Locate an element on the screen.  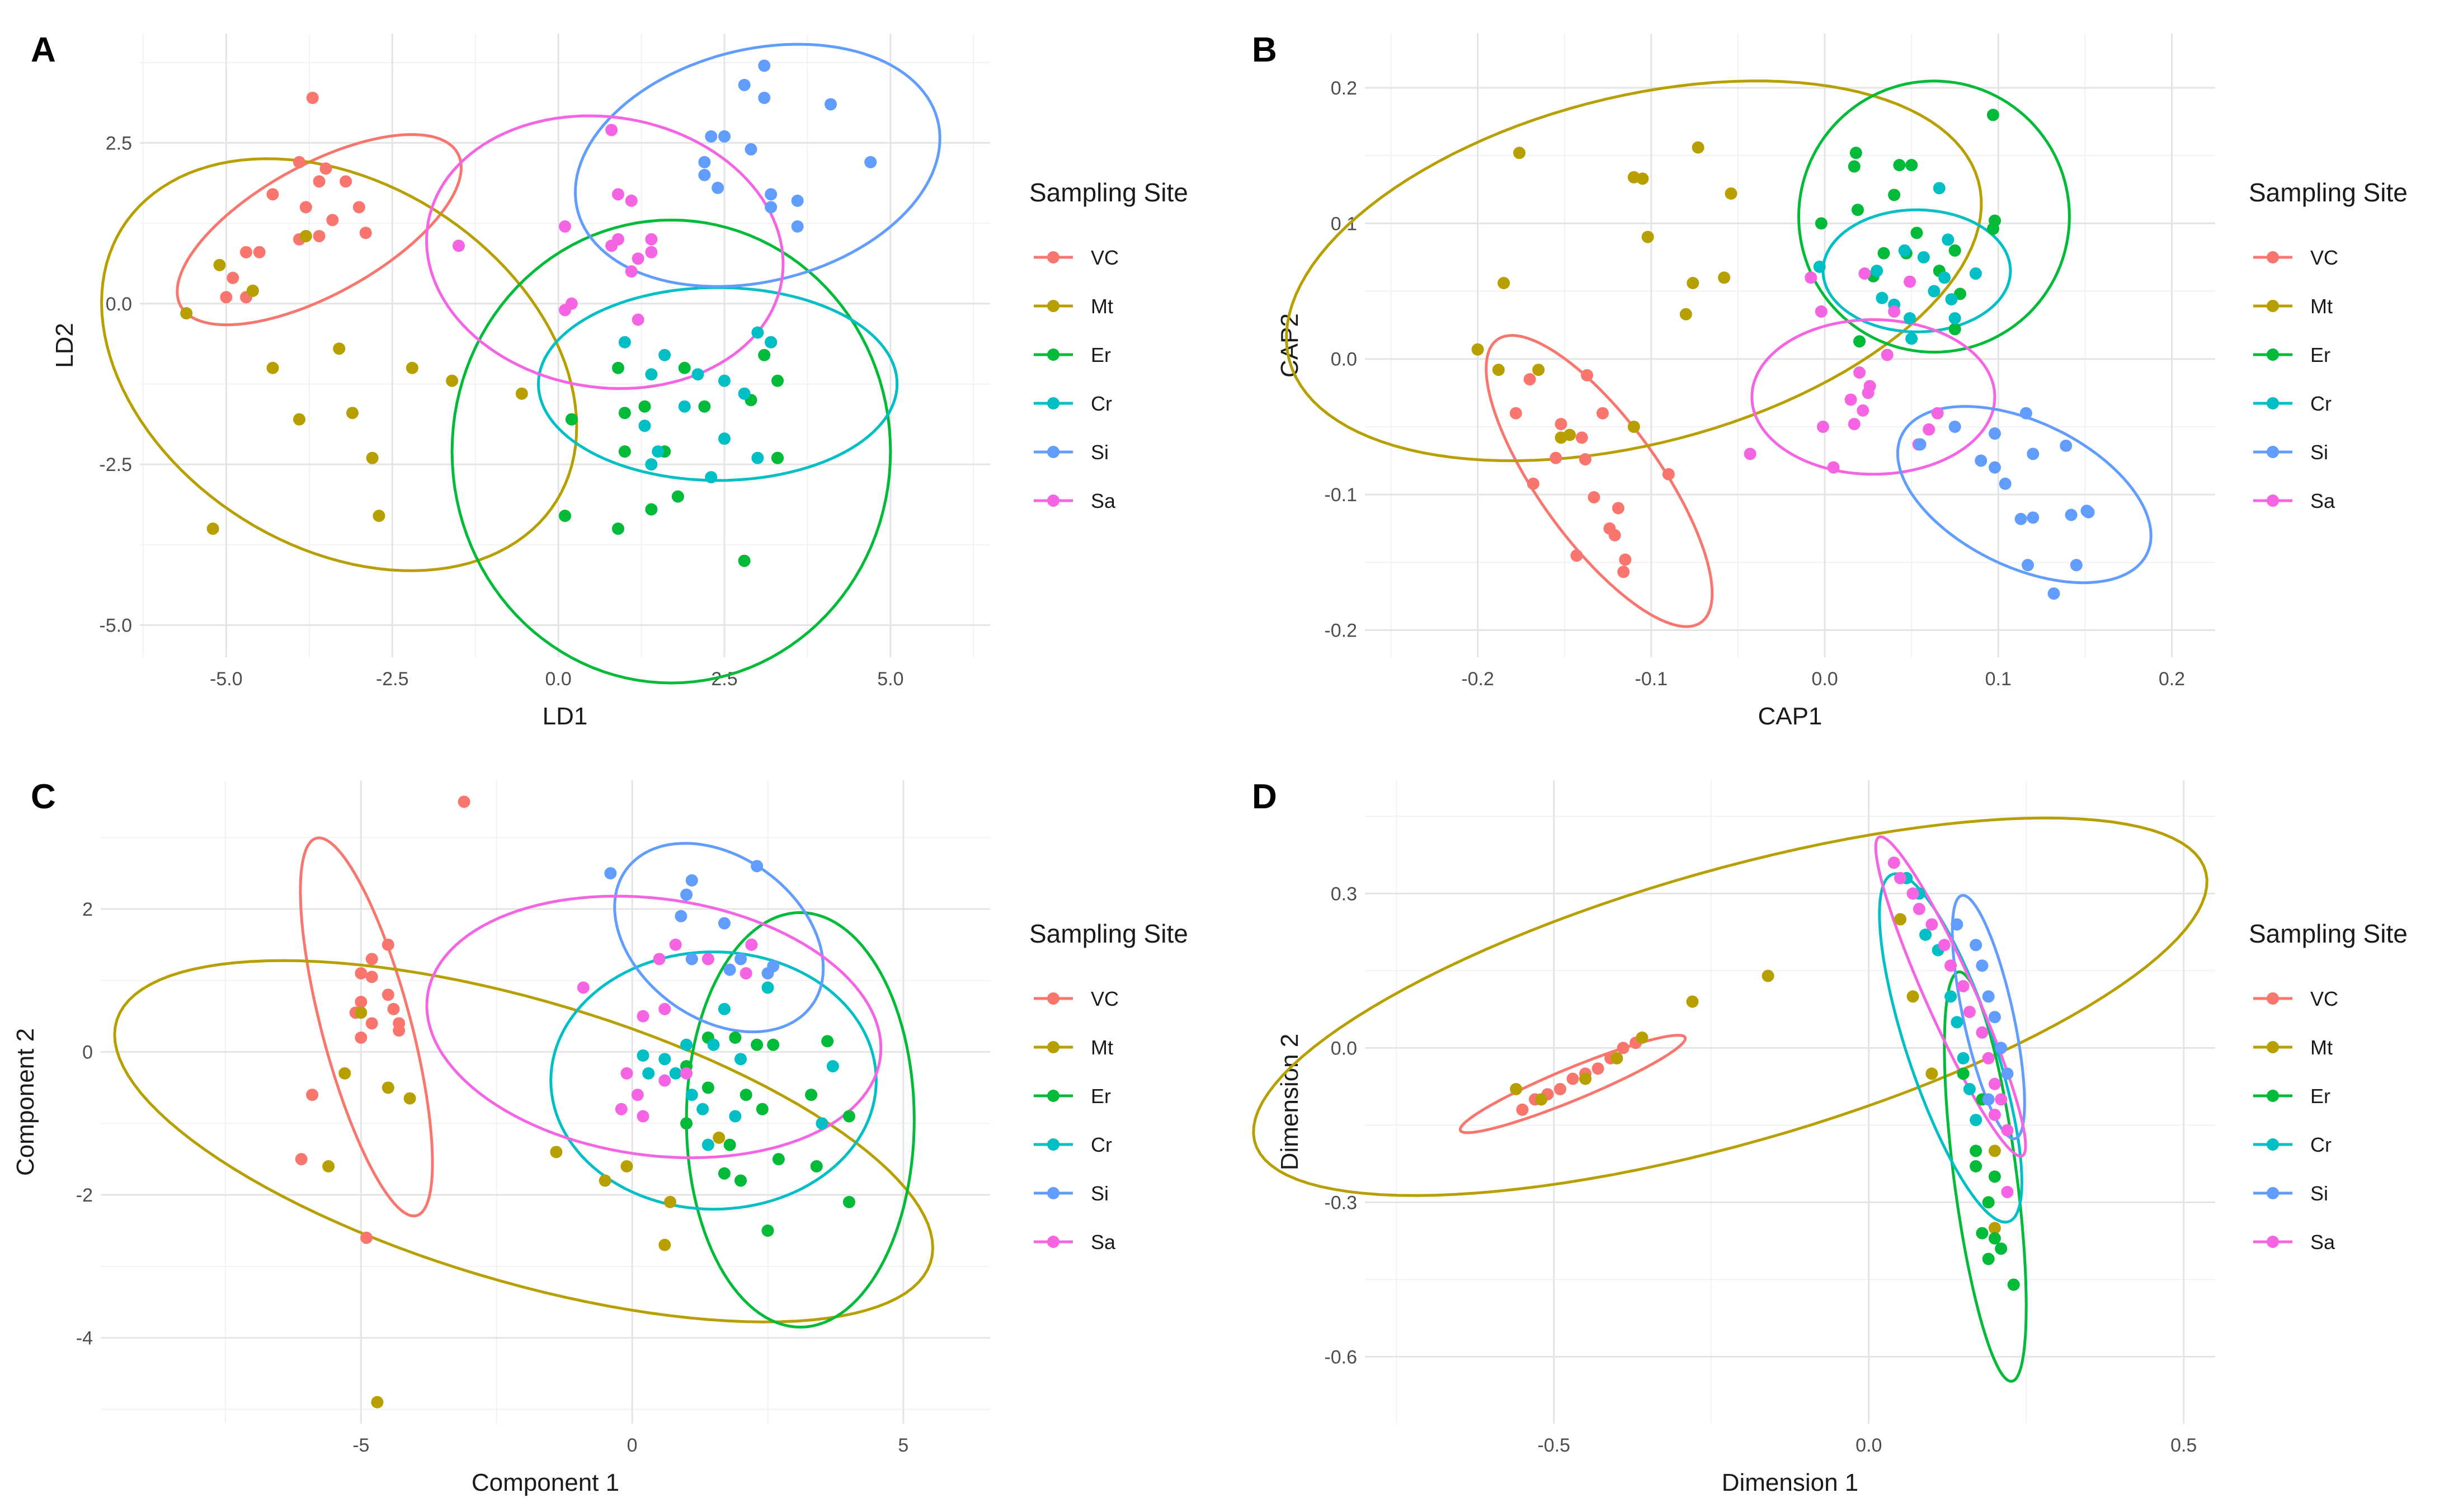
legend-label-VC: VC is located at coordinates (1105, 998).